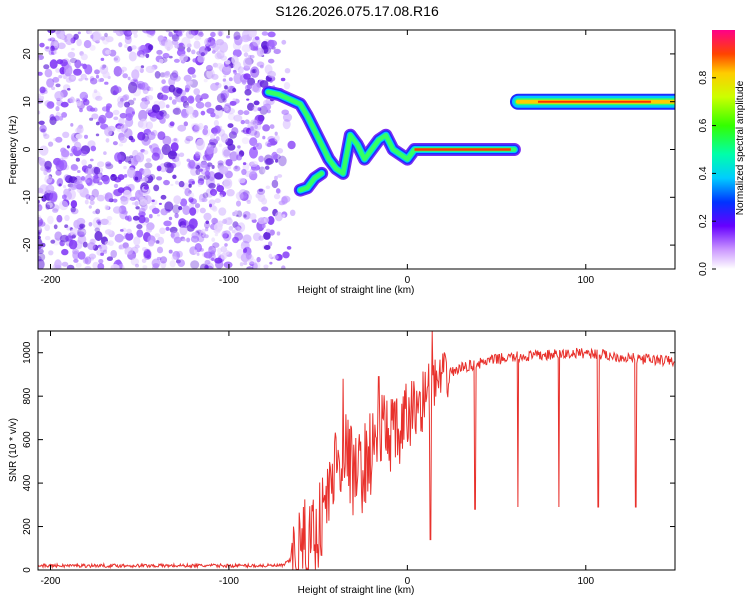 This screenshot has height=600, width=750. What do you see at coordinates (50, 581) in the screenshot?
I see `x-tick-label: -200` at bounding box center [50, 581].